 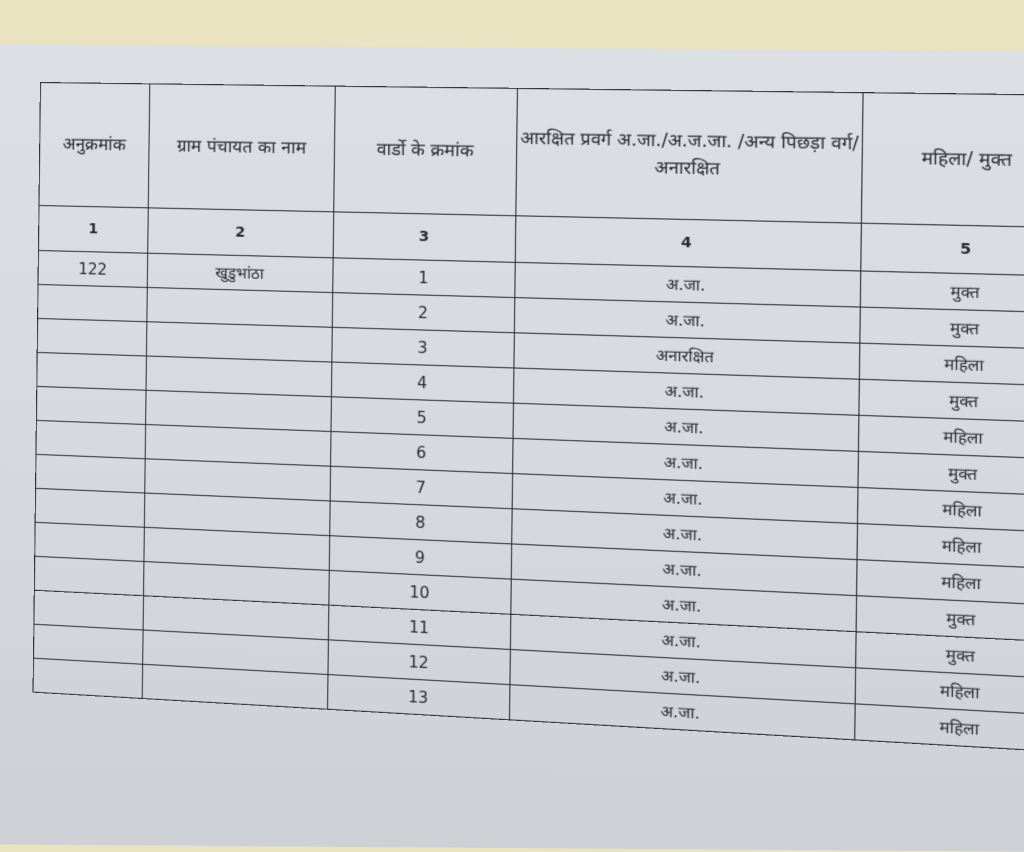 What do you see at coordinates (240, 232) in the screenshot?
I see `column-number: 2` at bounding box center [240, 232].